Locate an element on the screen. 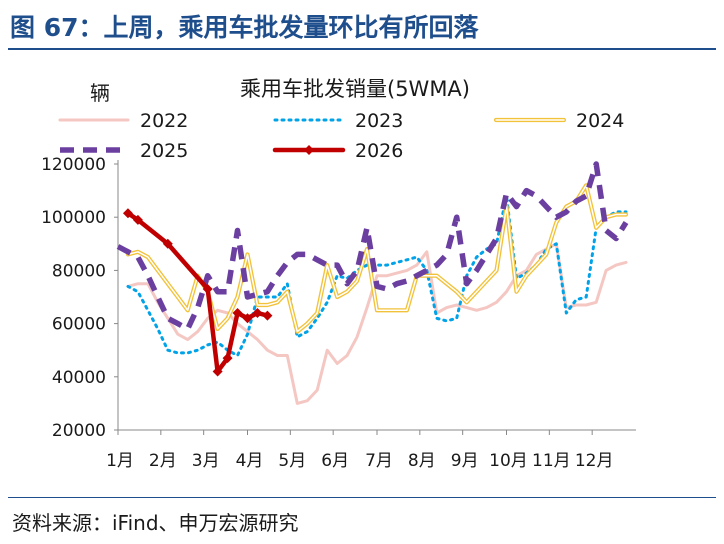 Image resolution: width=724 pixels, height=544 pixels. source-note: 资料来源：iFind、申万宏源研究 is located at coordinates (155, 523).